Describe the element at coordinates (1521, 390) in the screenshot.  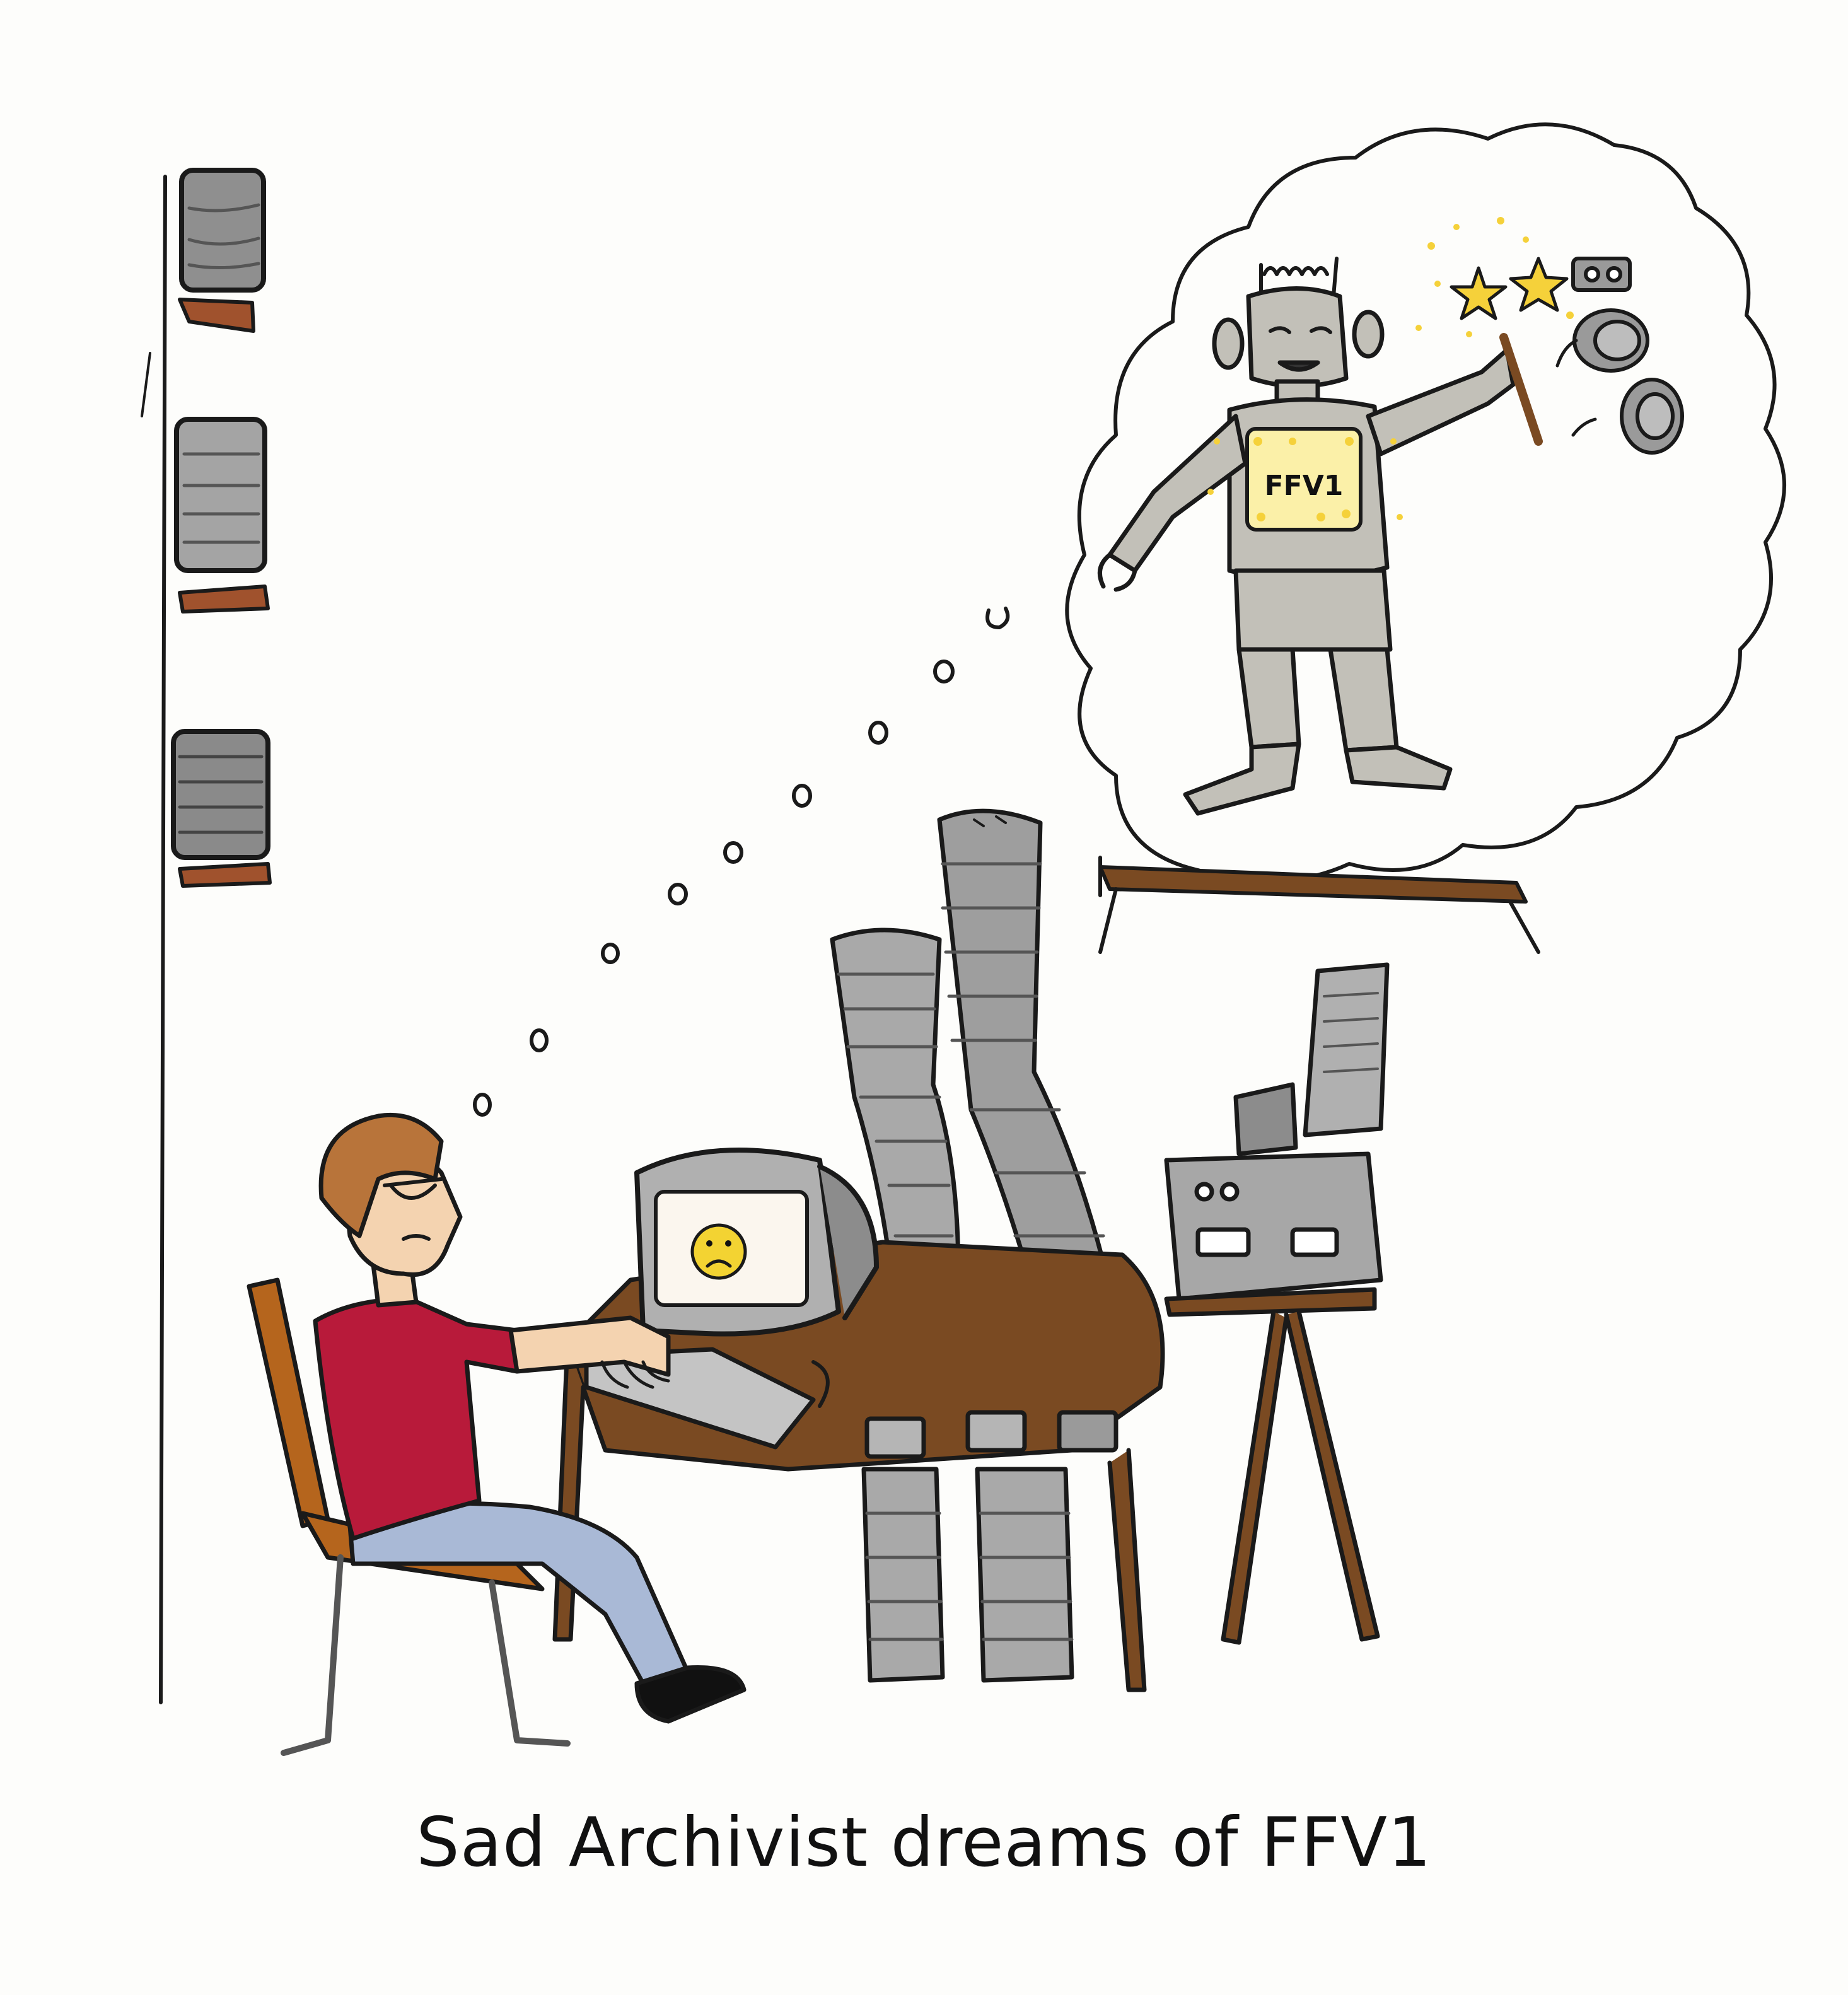
I see `magic-wand-icon` at that location.